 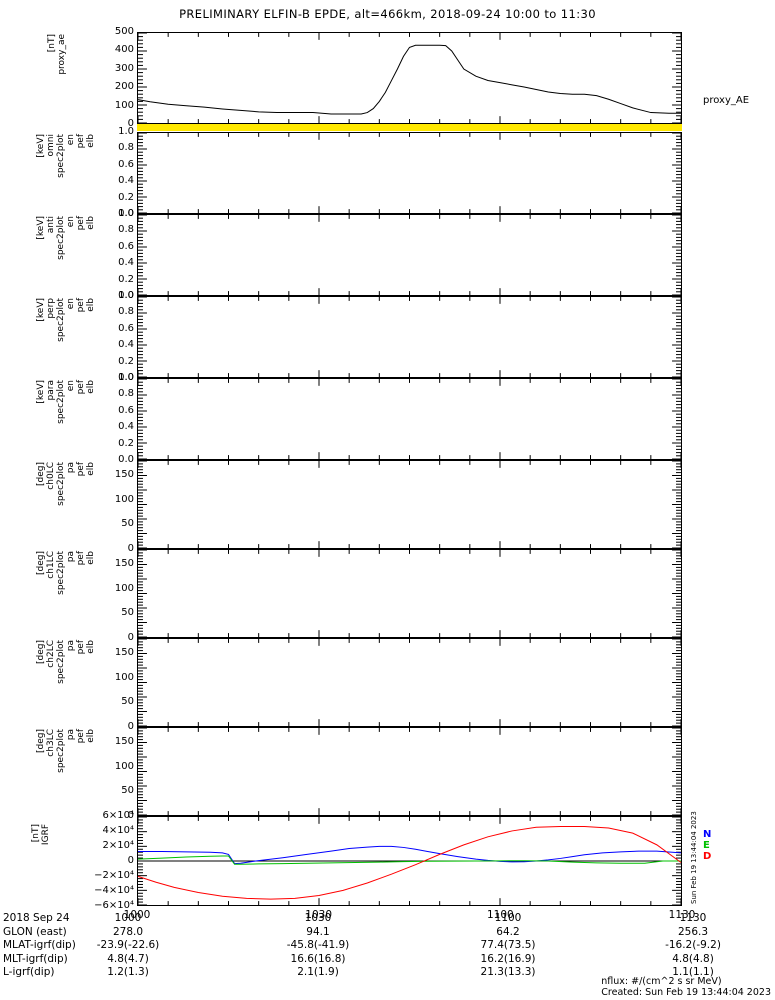 What do you see at coordinates (128, 931) in the screenshot?
I see `info-value: 278.0` at bounding box center [128, 931].